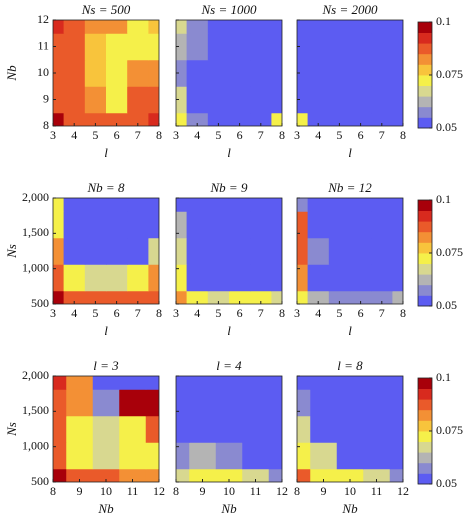  I want to click on y-tick-label: 2,000, so click(35, 375).